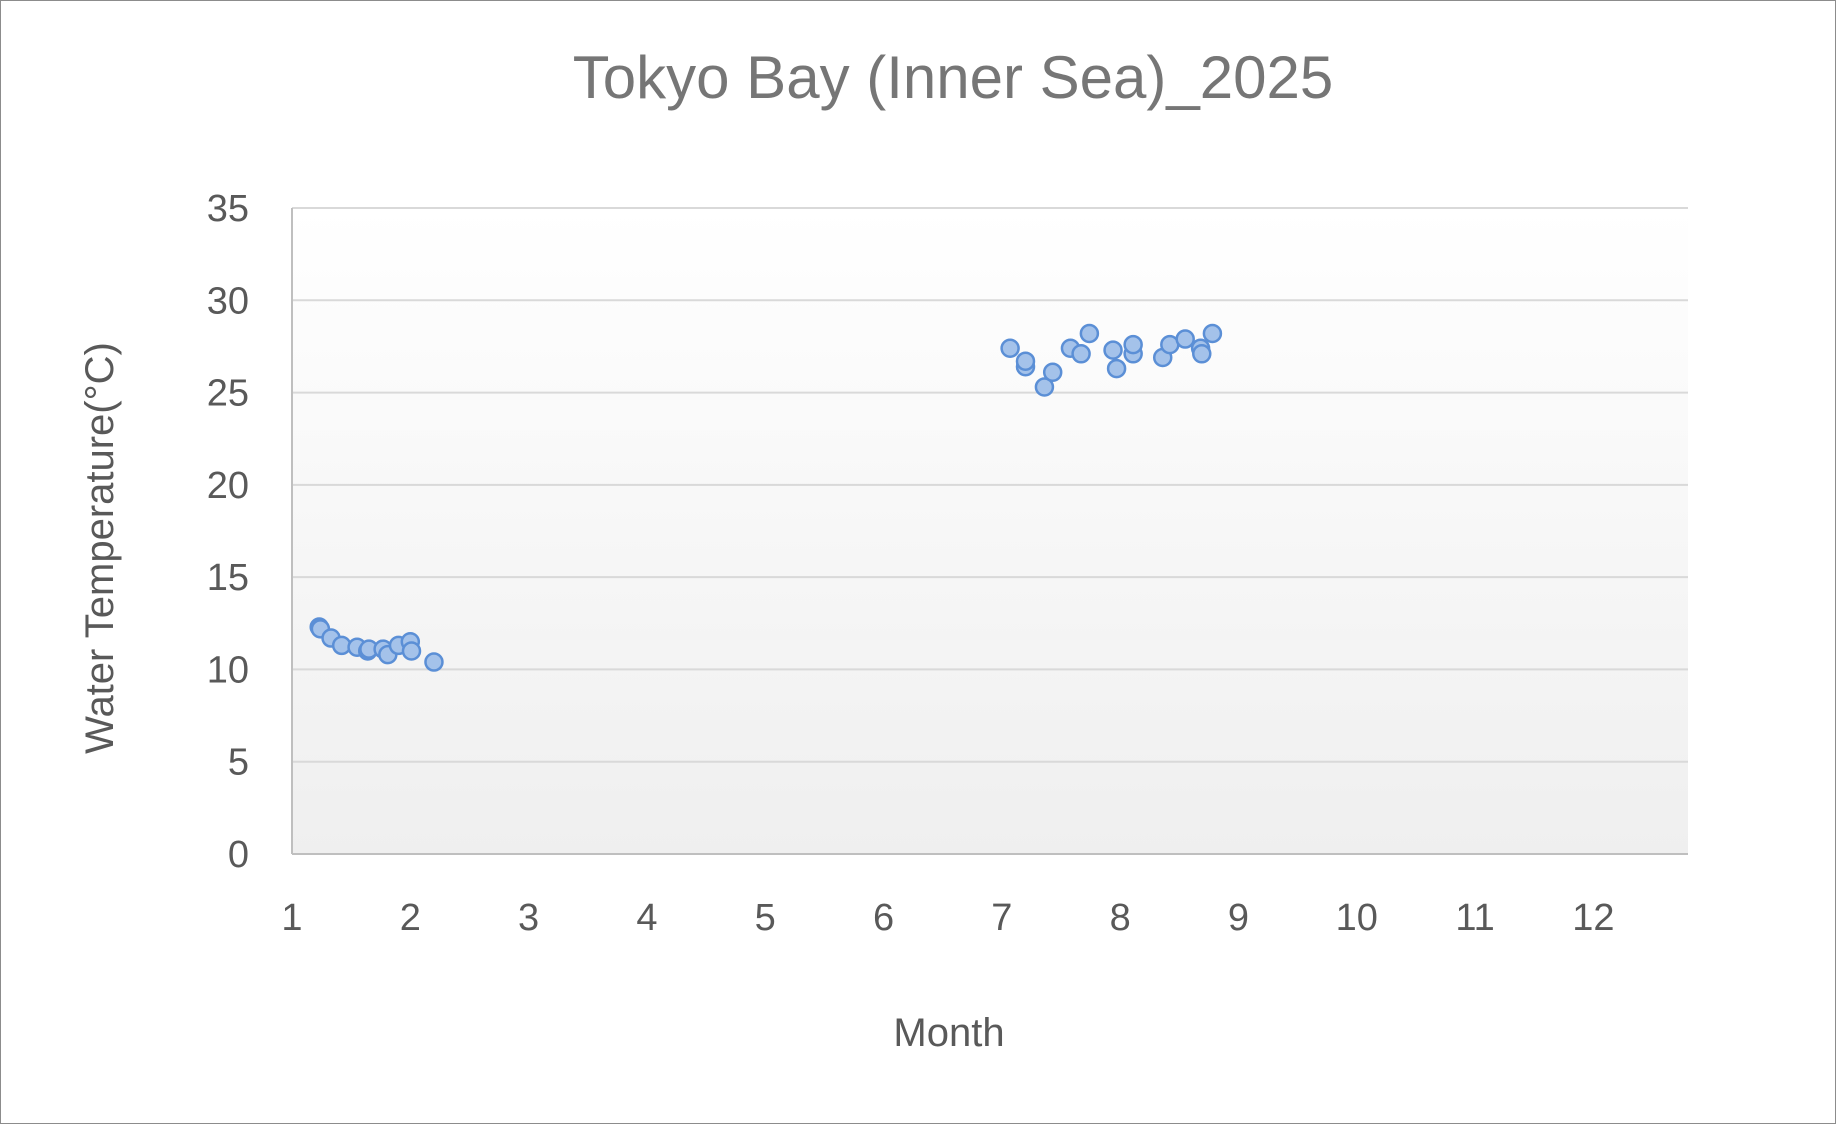 This screenshot has height=1125, width=1836. I want to click on y-tick-label: 35, so click(228, 209).